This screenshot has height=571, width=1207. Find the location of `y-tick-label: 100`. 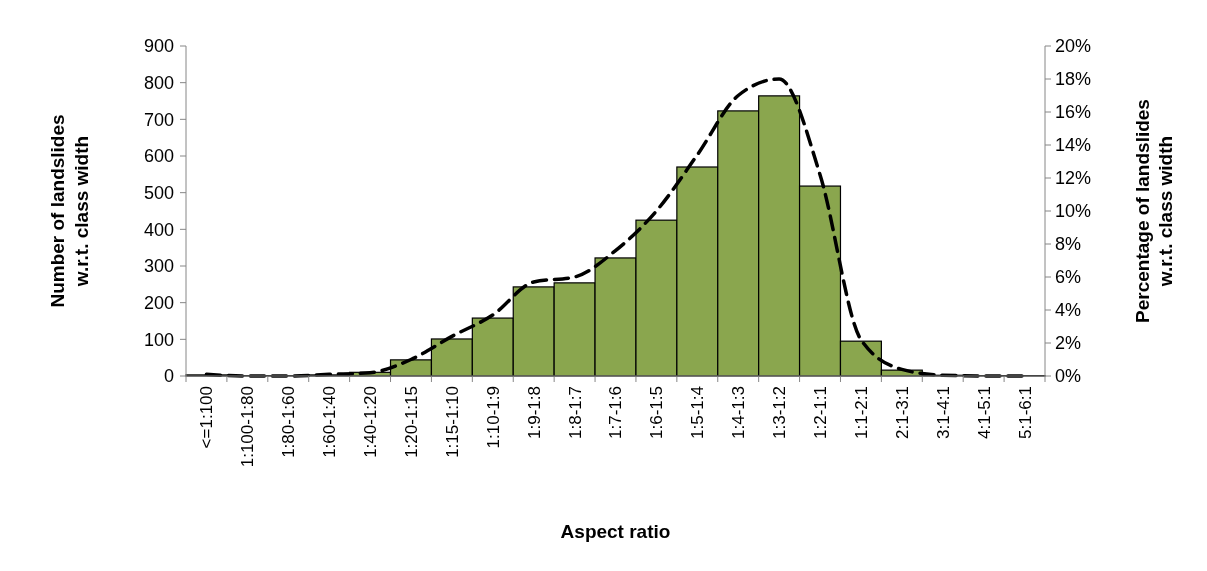

y-tick-label: 100 is located at coordinates (158, 339).